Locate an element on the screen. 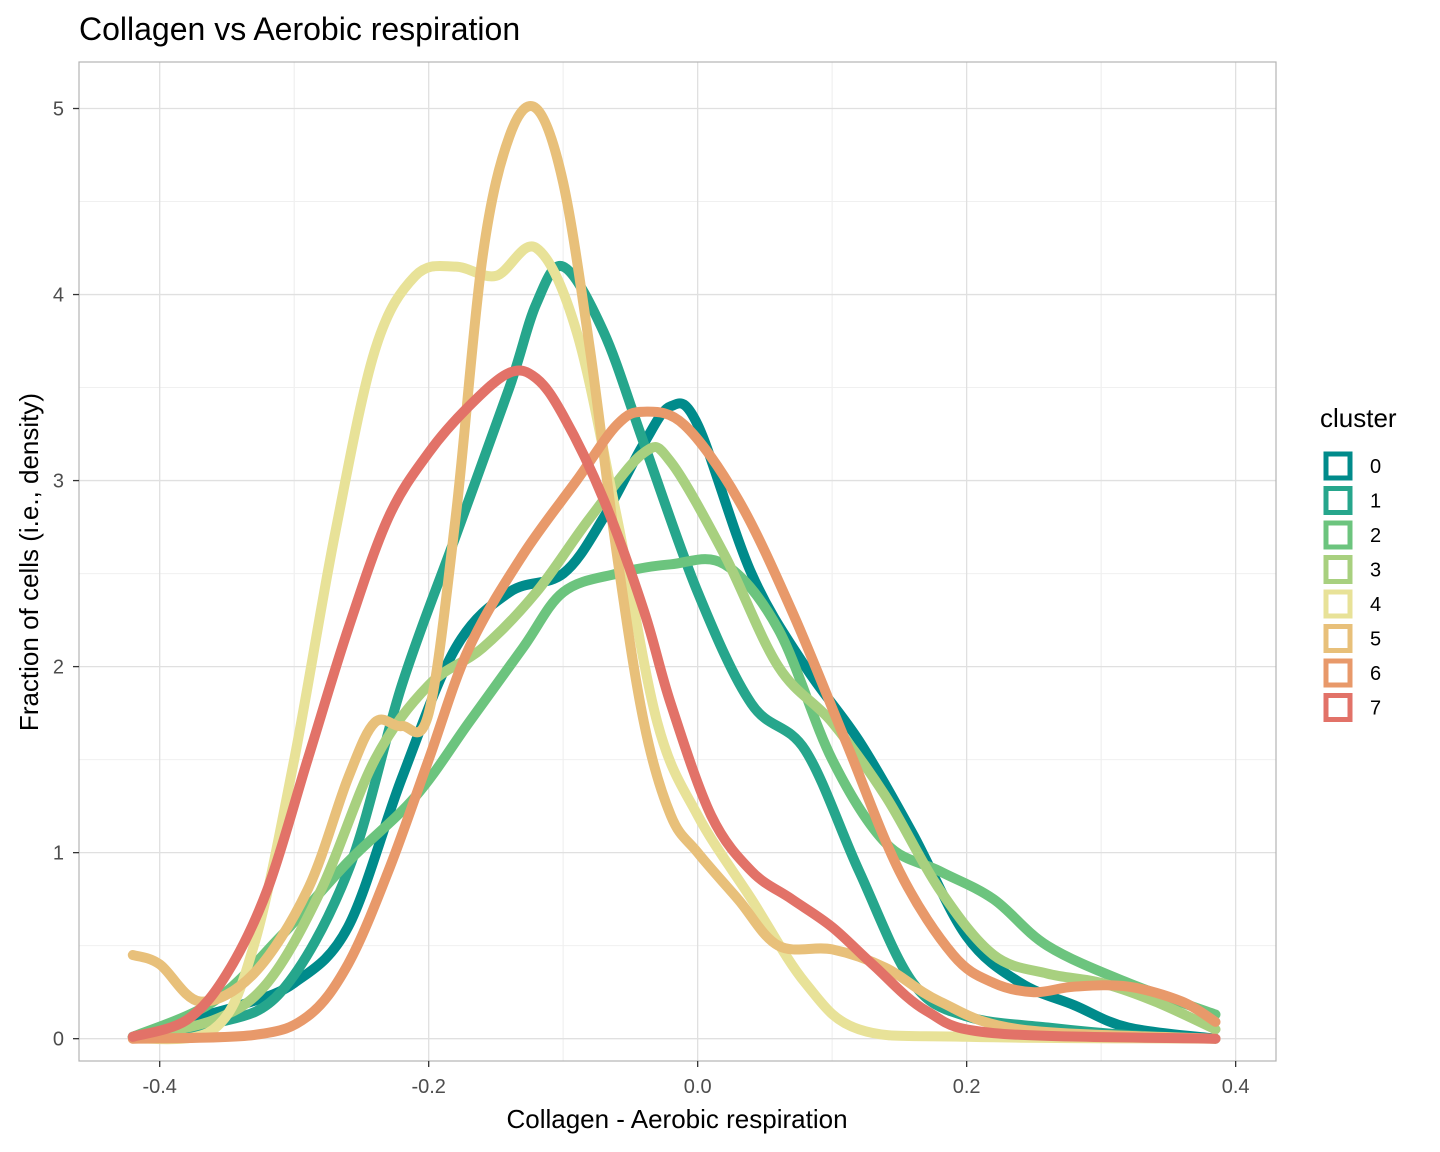 Image resolution: width=1440 pixels, height=1152 pixels. legend-label-cluster-3: 3 is located at coordinates (1375, 571).